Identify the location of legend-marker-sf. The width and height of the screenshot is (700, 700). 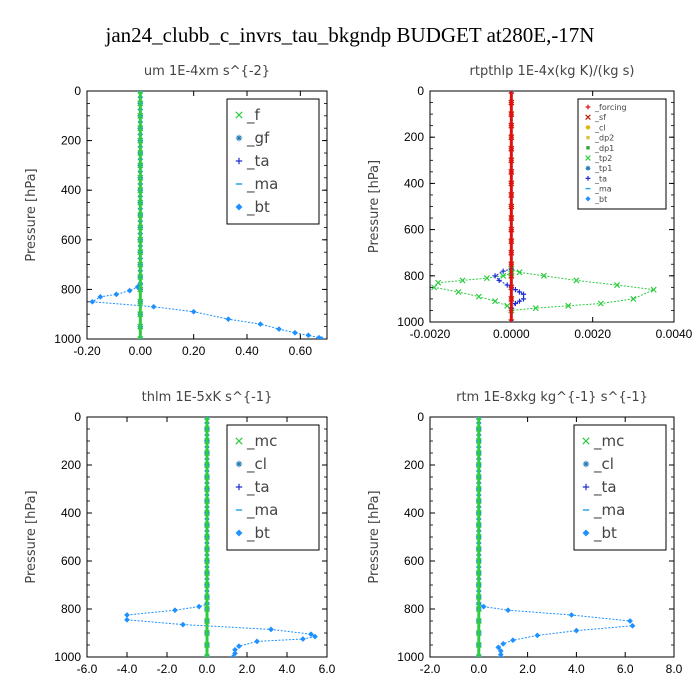
(588, 117).